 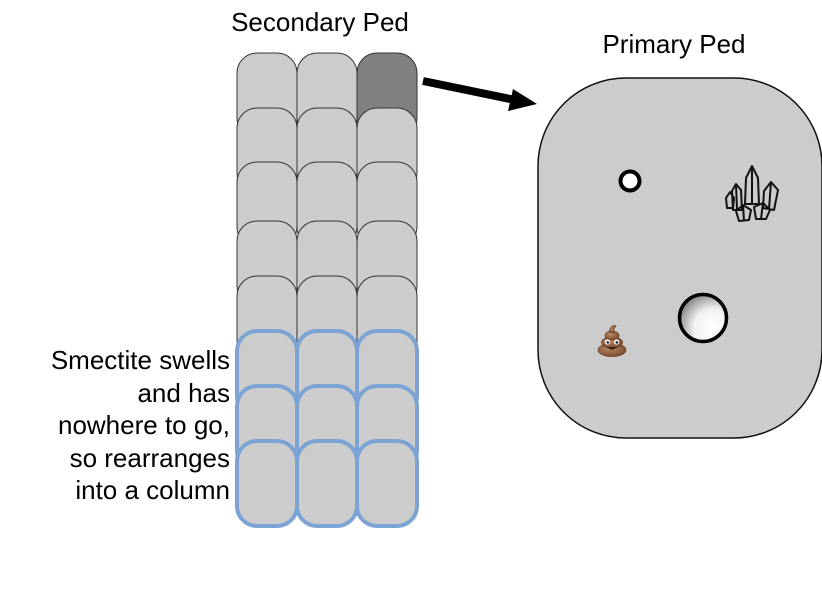 I want to click on caption-line: and has, so click(x=183, y=393).